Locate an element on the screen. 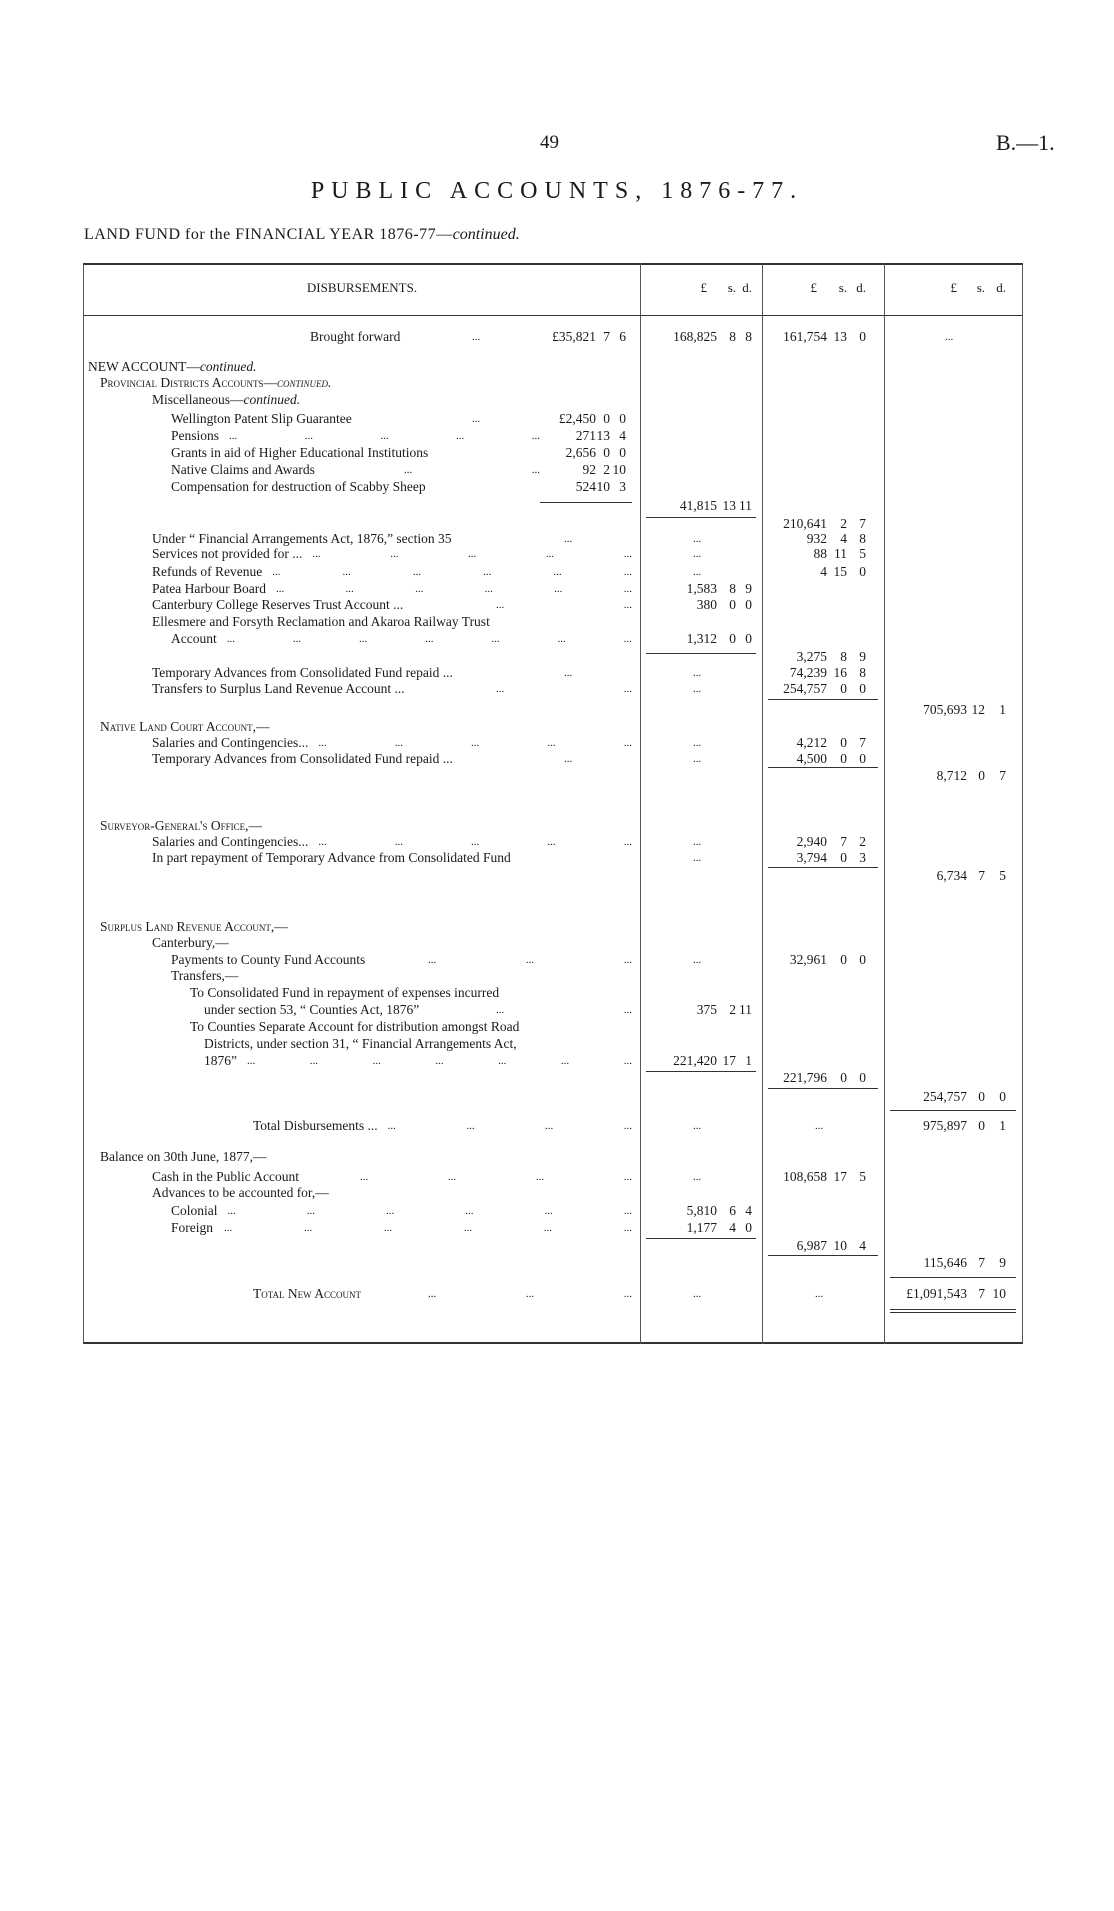 The width and height of the screenshot is (1114, 1911). amount-pounds: 3,794 is located at coordinates (811, 857).